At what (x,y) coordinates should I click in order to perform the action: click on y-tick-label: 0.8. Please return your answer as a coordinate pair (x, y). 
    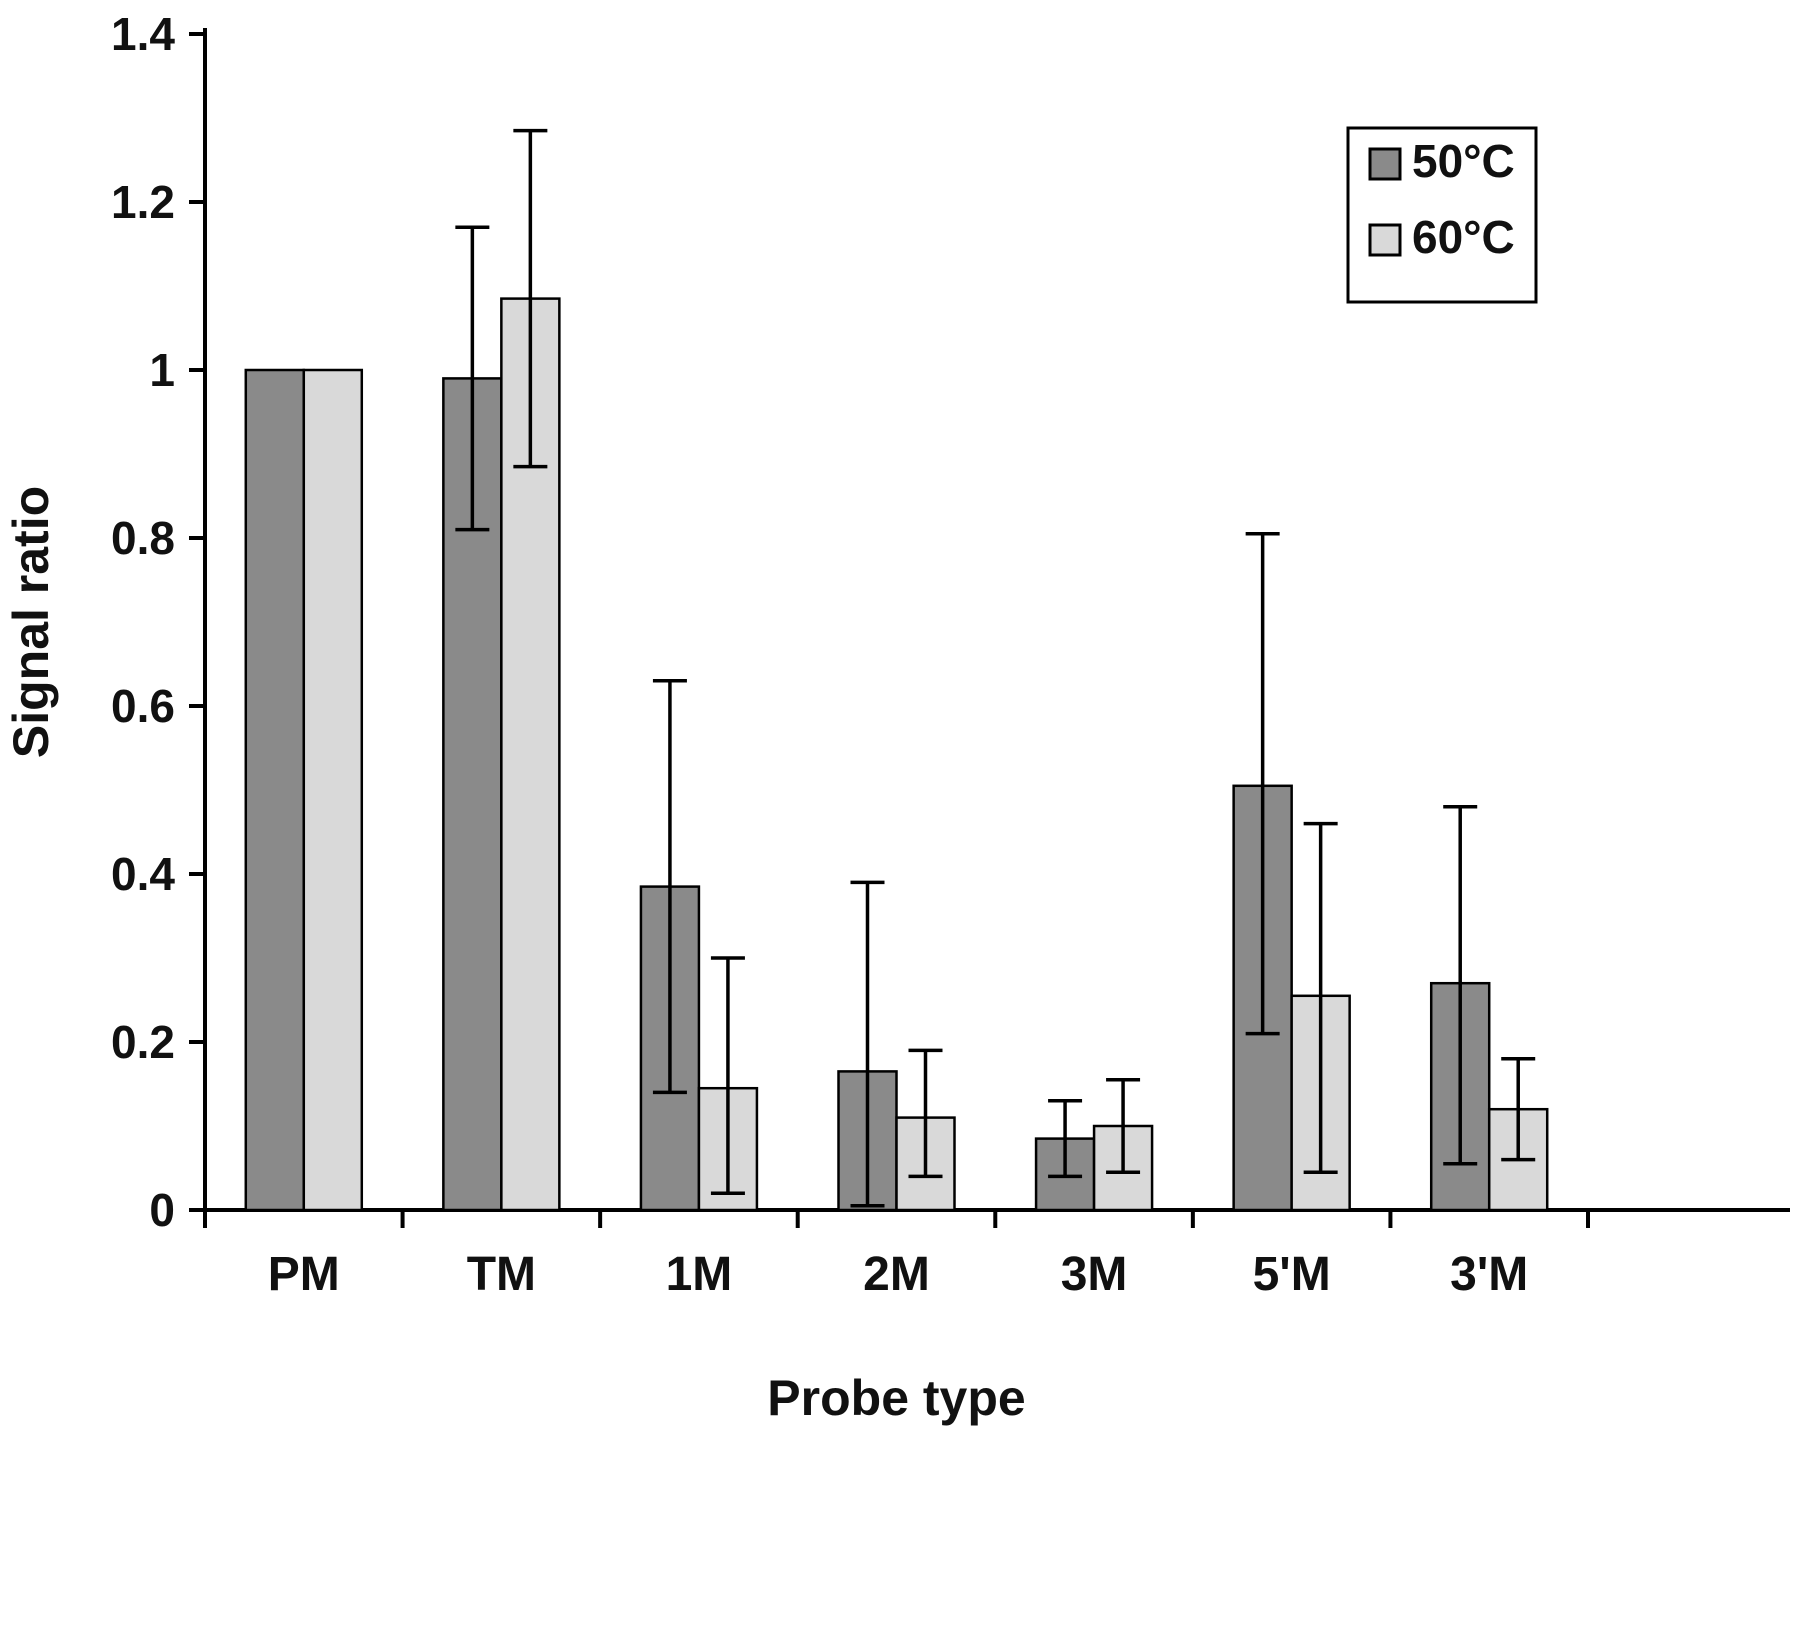
    Looking at the image, I should click on (143, 538).